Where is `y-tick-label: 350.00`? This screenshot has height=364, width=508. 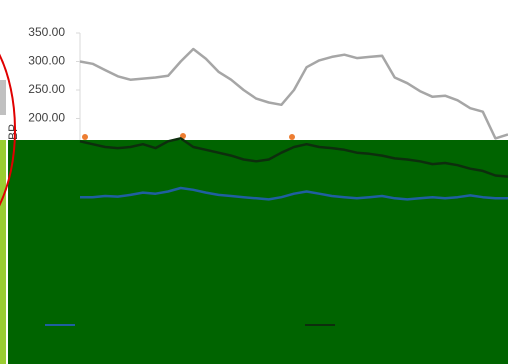
y-tick-label: 350.00 is located at coordinates (46, 32).